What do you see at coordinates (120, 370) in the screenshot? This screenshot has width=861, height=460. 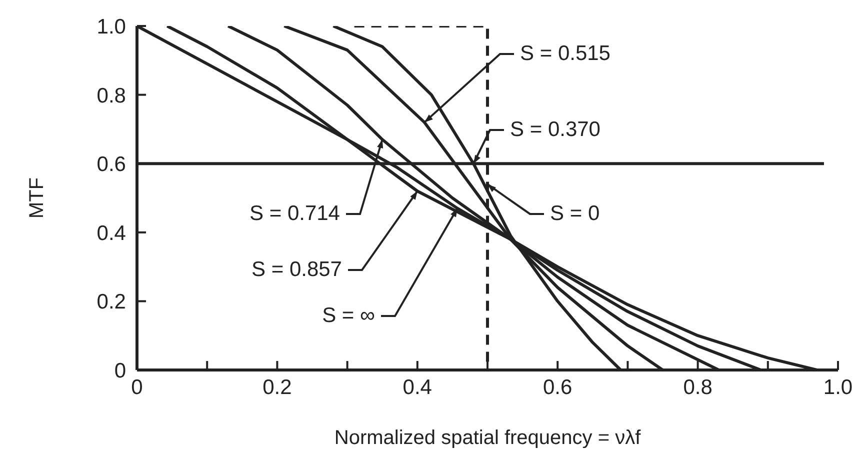 I see `y-tick-label: 0` at bounding box center [120, 370].